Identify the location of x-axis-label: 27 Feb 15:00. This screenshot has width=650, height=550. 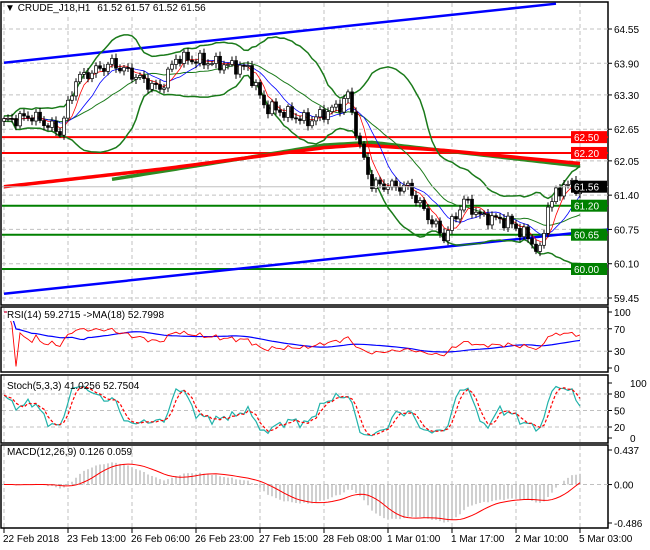
(288, 539).